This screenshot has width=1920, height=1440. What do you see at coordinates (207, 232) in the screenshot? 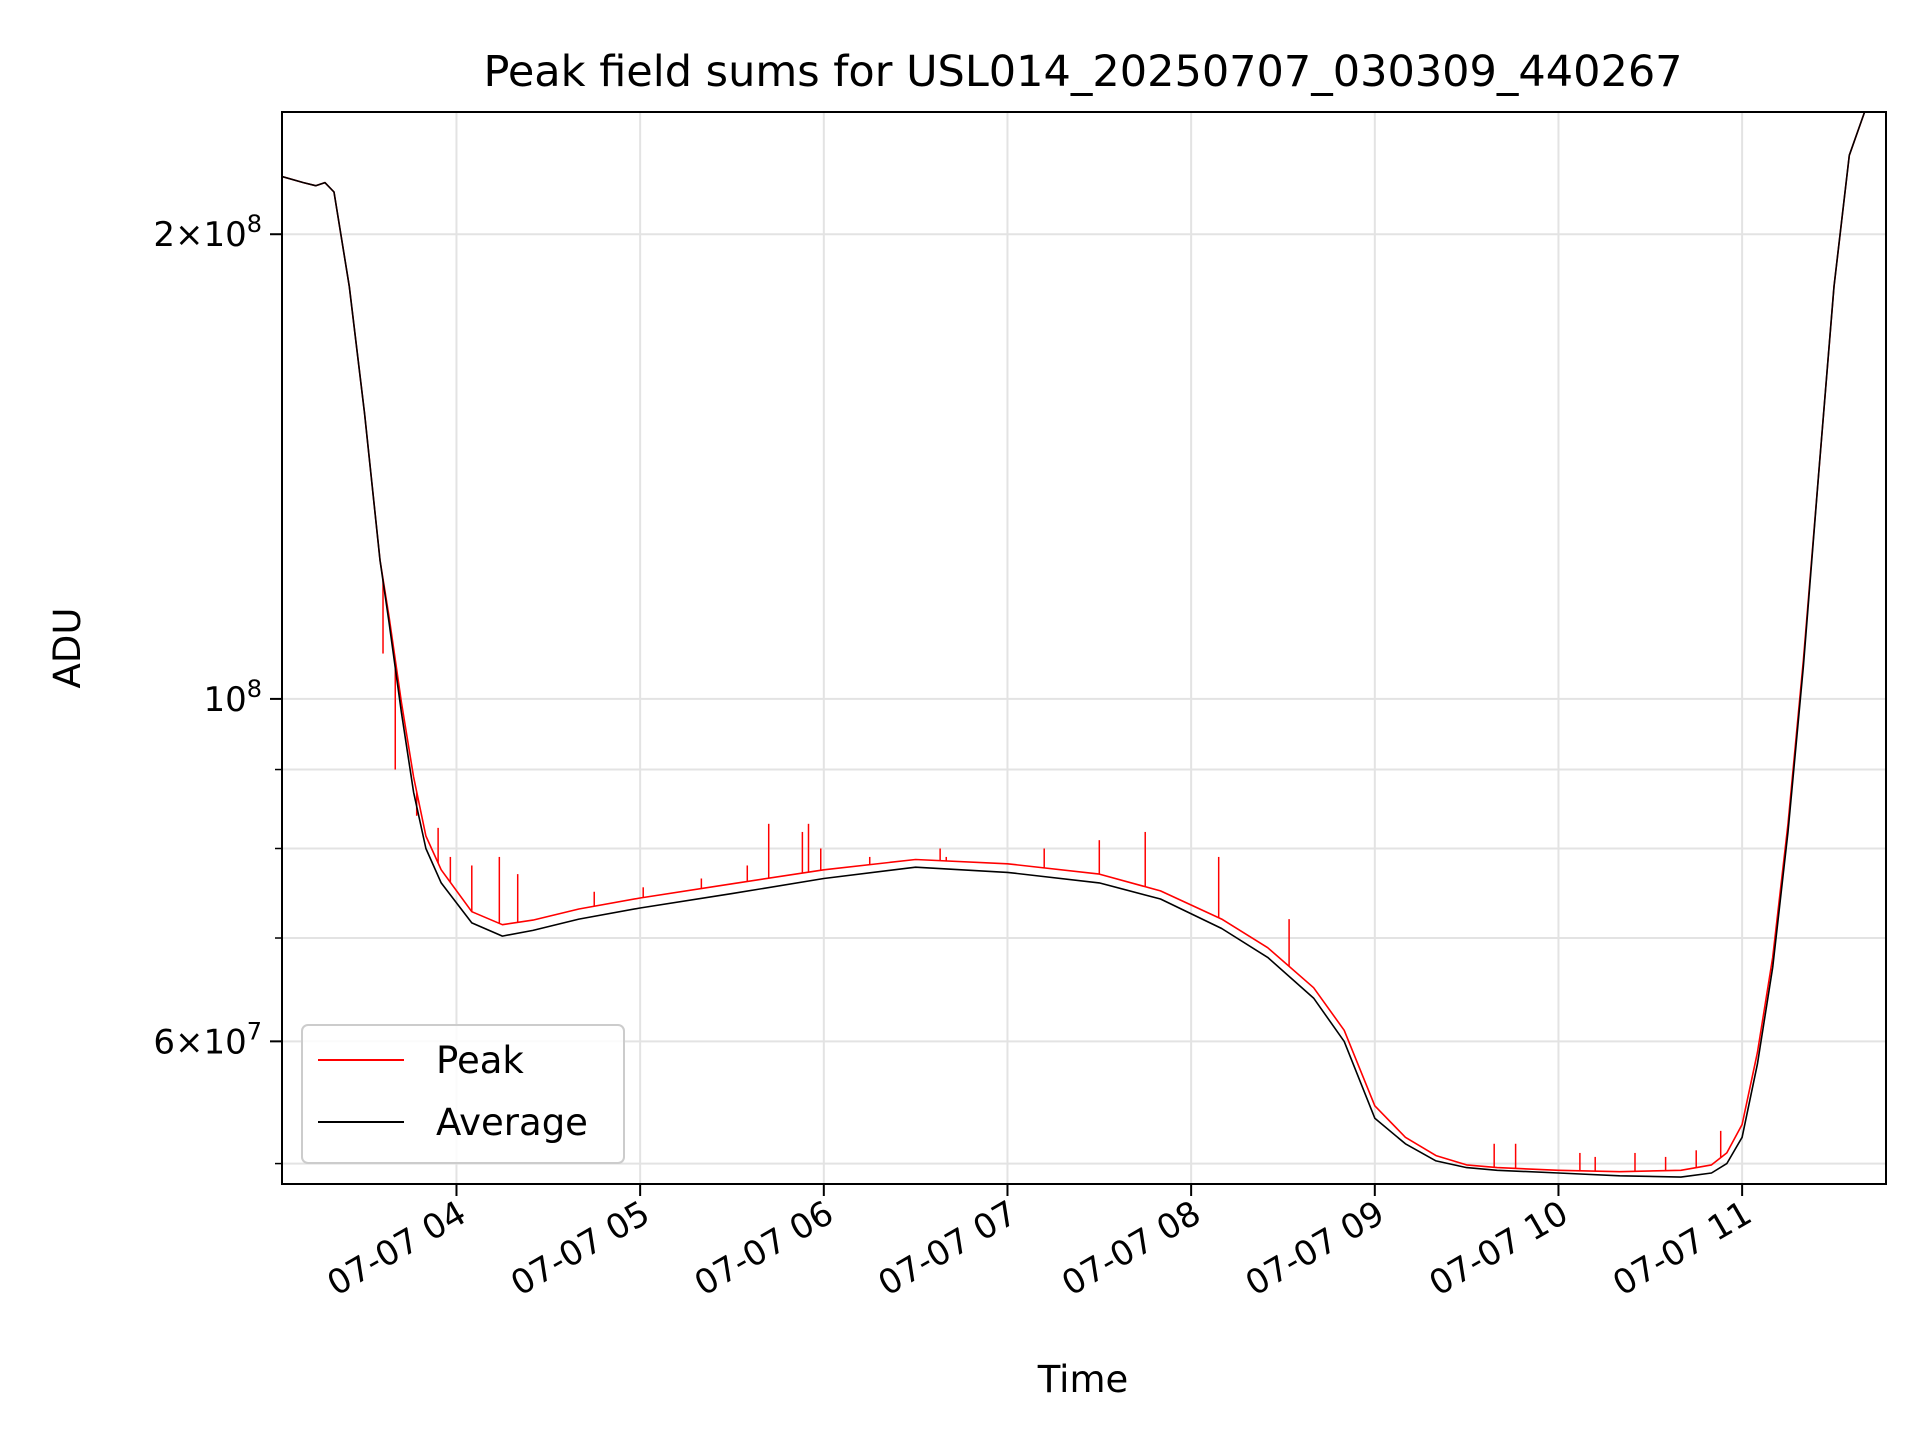
I see `y-tick-label: 2×108` at bounding box center [207, 232].